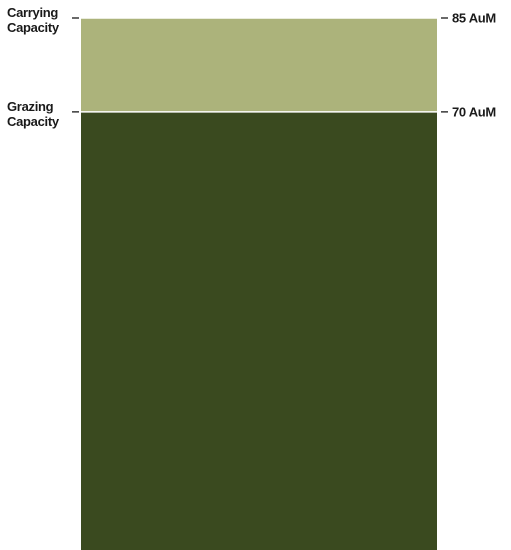  What do you see at coordinates (30, 106) in the screenshot?
I see `grazing-label-line-0: Grazing` at bounding box center [30, 106].